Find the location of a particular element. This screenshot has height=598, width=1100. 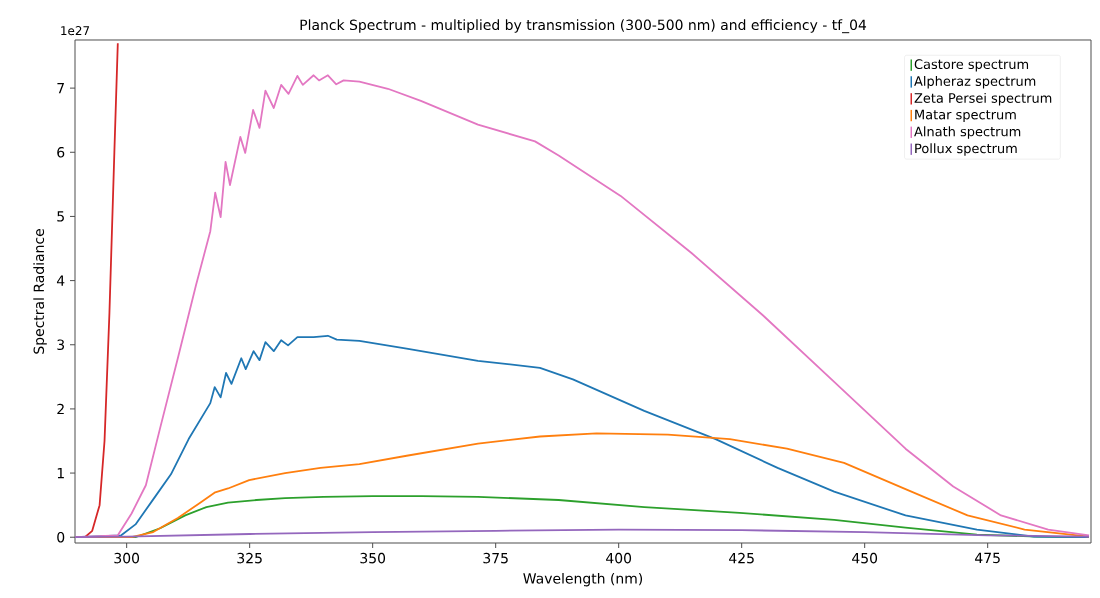

y-tick-label: 6 is located at coordinates (61, 152).